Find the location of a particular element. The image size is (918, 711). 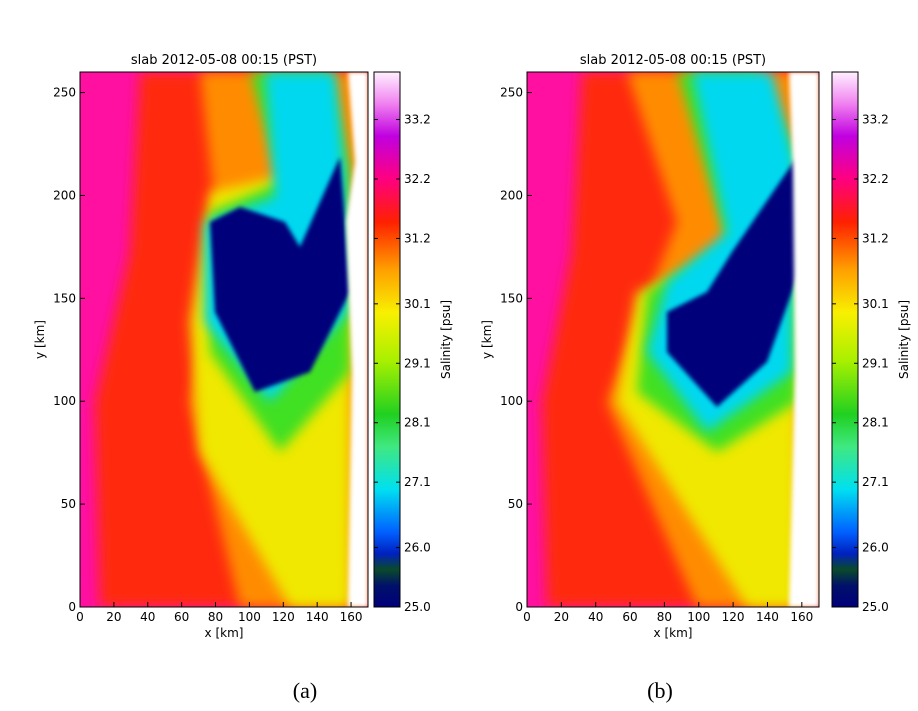

caption: (a) is located at coordinates (305, 690).